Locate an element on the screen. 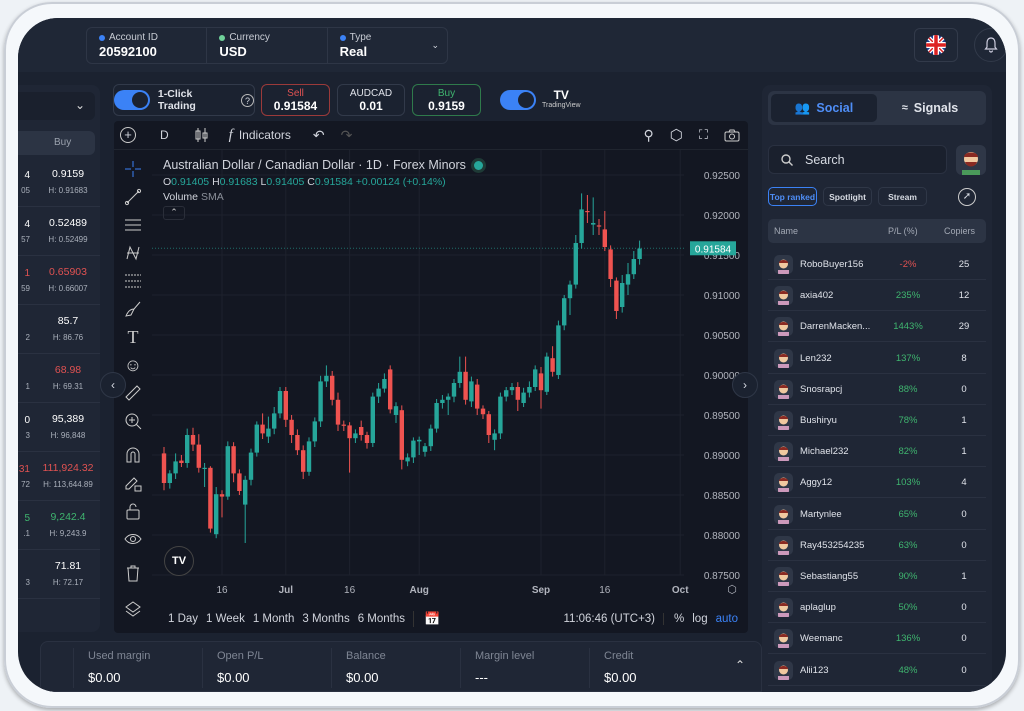 This screenshot has width=1024, height=711. collapse-legend-button: ⌃ is located at coordinates (174, 213).